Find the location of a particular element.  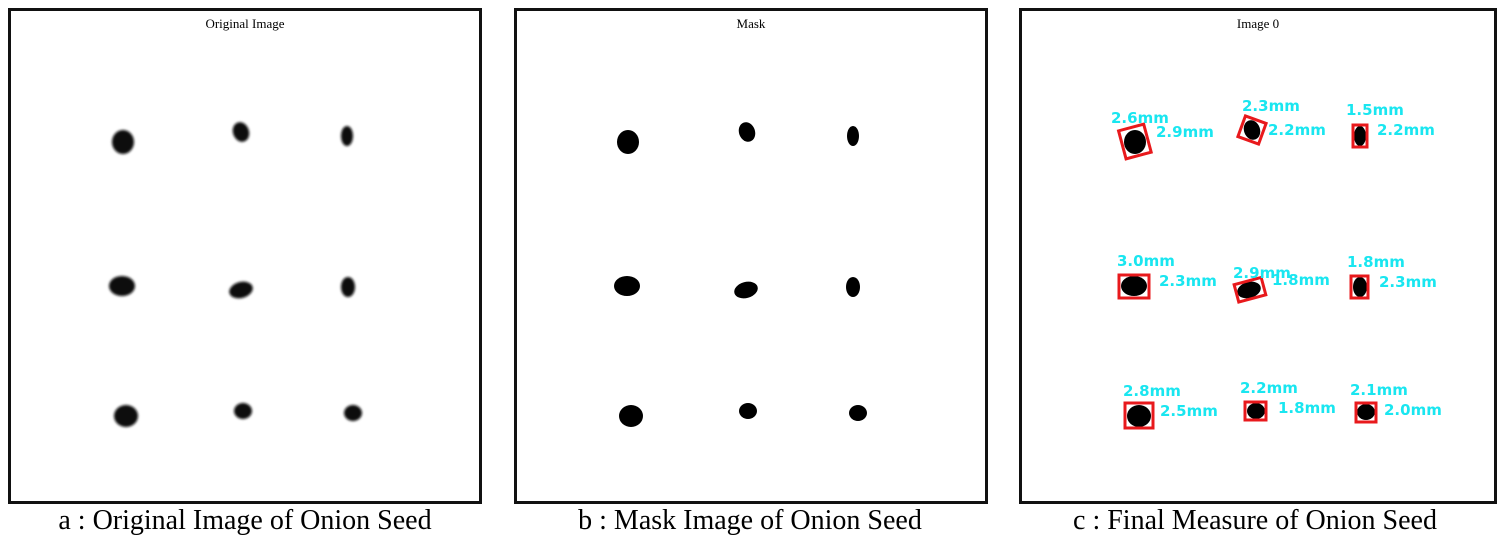

caption-original: a : Original Image of Onion Seed is located at coordinates (245, 520).